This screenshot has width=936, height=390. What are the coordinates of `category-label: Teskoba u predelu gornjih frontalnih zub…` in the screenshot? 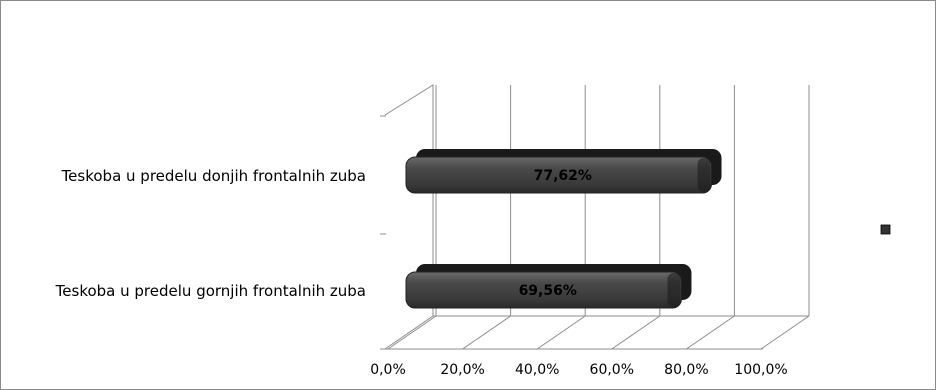 It's located at (210, 291).